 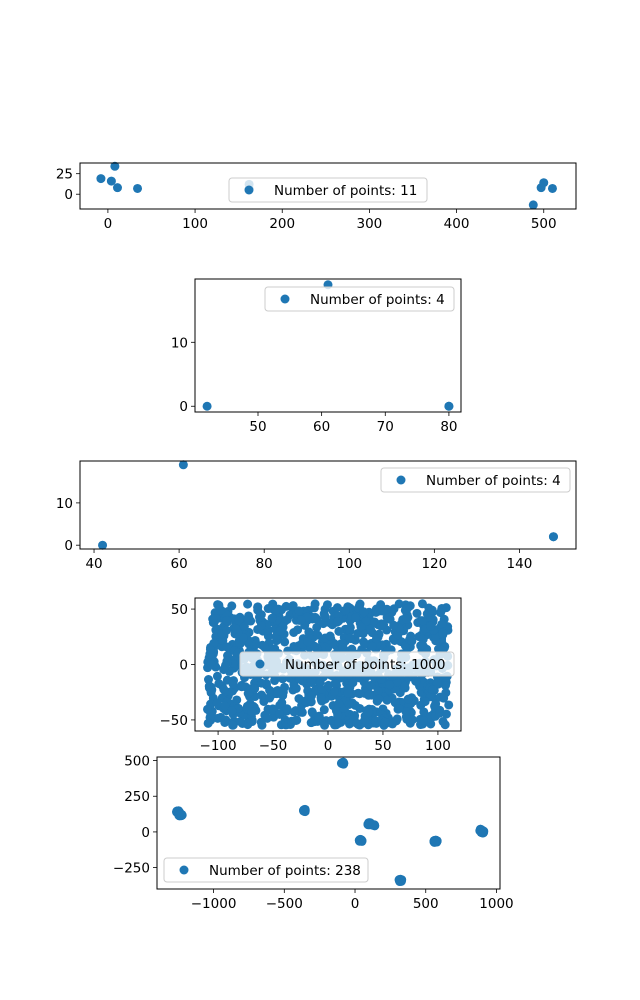 I want to click on scatter-points, so click(x=328, y=505).